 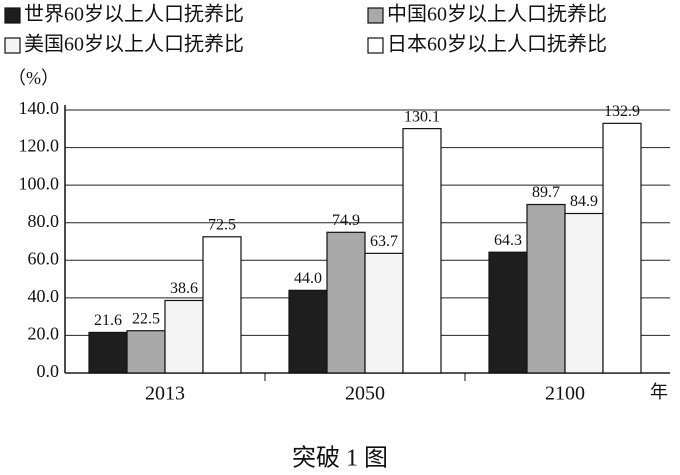 I want to click on value-label: 38.6, so click(x=184, y=288).